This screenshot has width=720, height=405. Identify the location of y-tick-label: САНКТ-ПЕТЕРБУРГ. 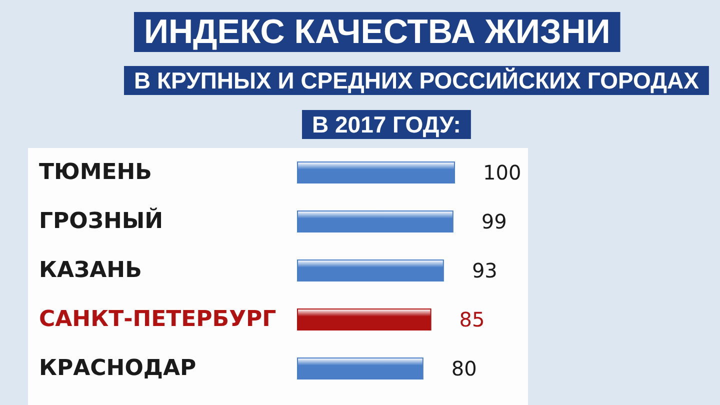
(157, 319).